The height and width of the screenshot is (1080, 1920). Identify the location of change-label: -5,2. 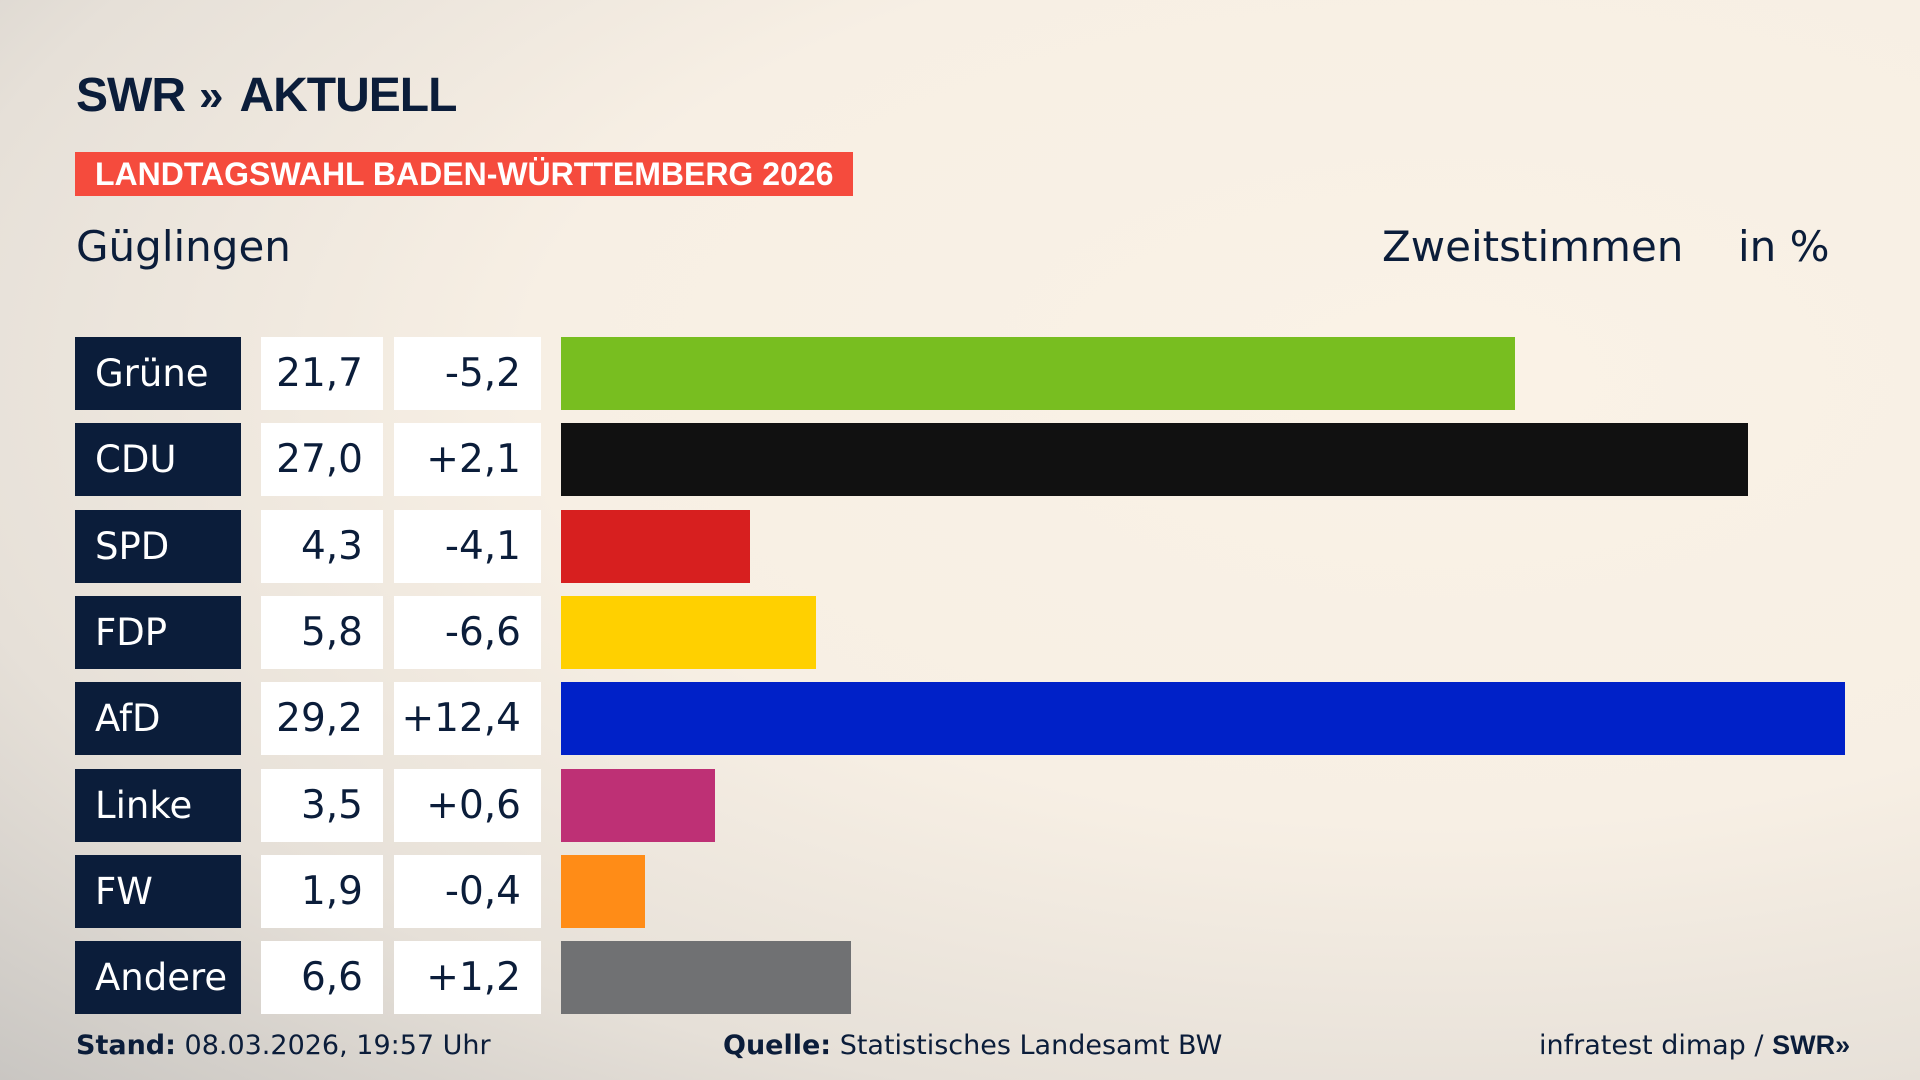
(467, 373).